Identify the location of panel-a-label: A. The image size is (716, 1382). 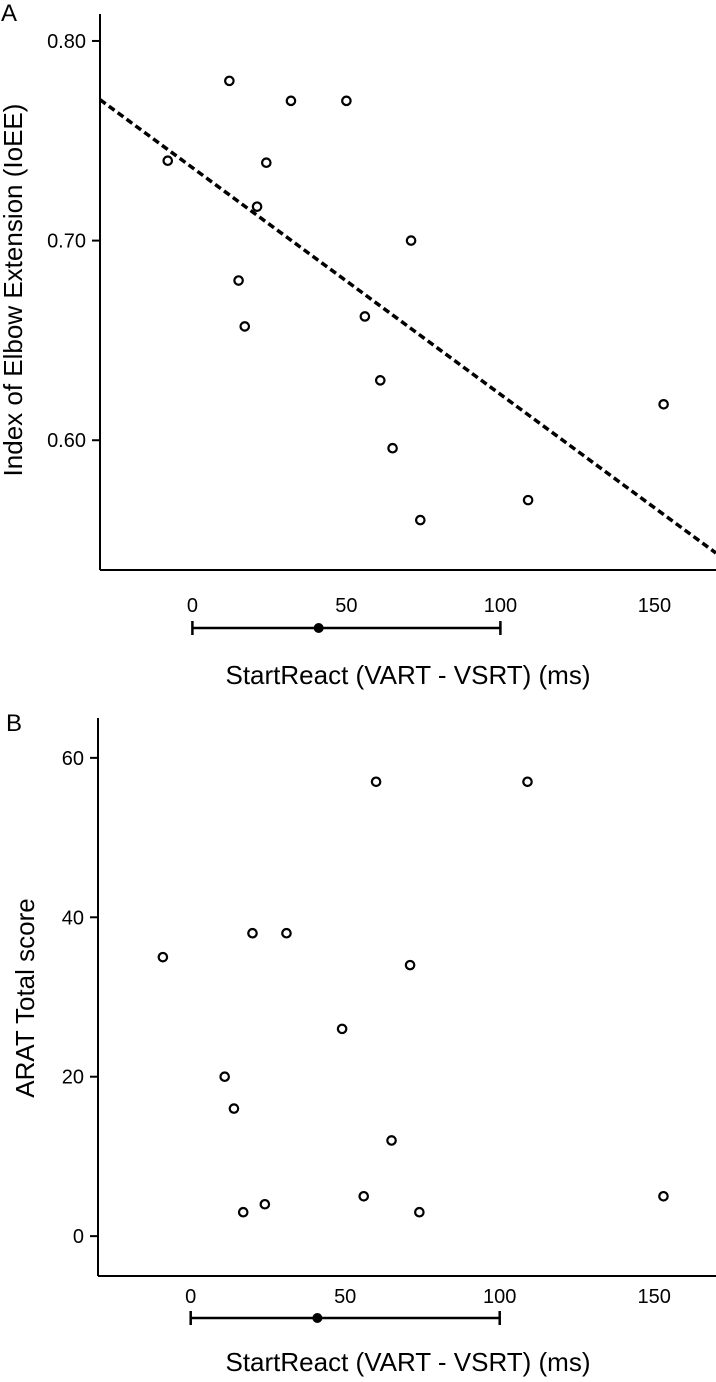
(9, 13).